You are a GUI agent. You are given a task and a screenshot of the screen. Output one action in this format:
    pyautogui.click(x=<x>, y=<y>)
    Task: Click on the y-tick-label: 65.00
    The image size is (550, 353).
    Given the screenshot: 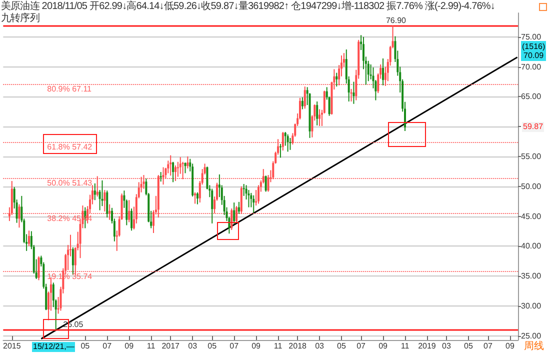 What is the action you would take?
    pyautogui.click(x=531, y=97)
    